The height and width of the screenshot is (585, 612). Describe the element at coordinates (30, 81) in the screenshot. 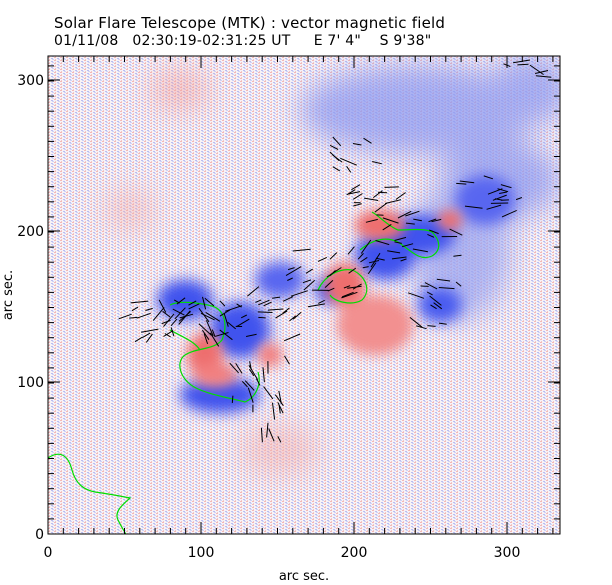

I see `y-tick-label: 300` at that location.